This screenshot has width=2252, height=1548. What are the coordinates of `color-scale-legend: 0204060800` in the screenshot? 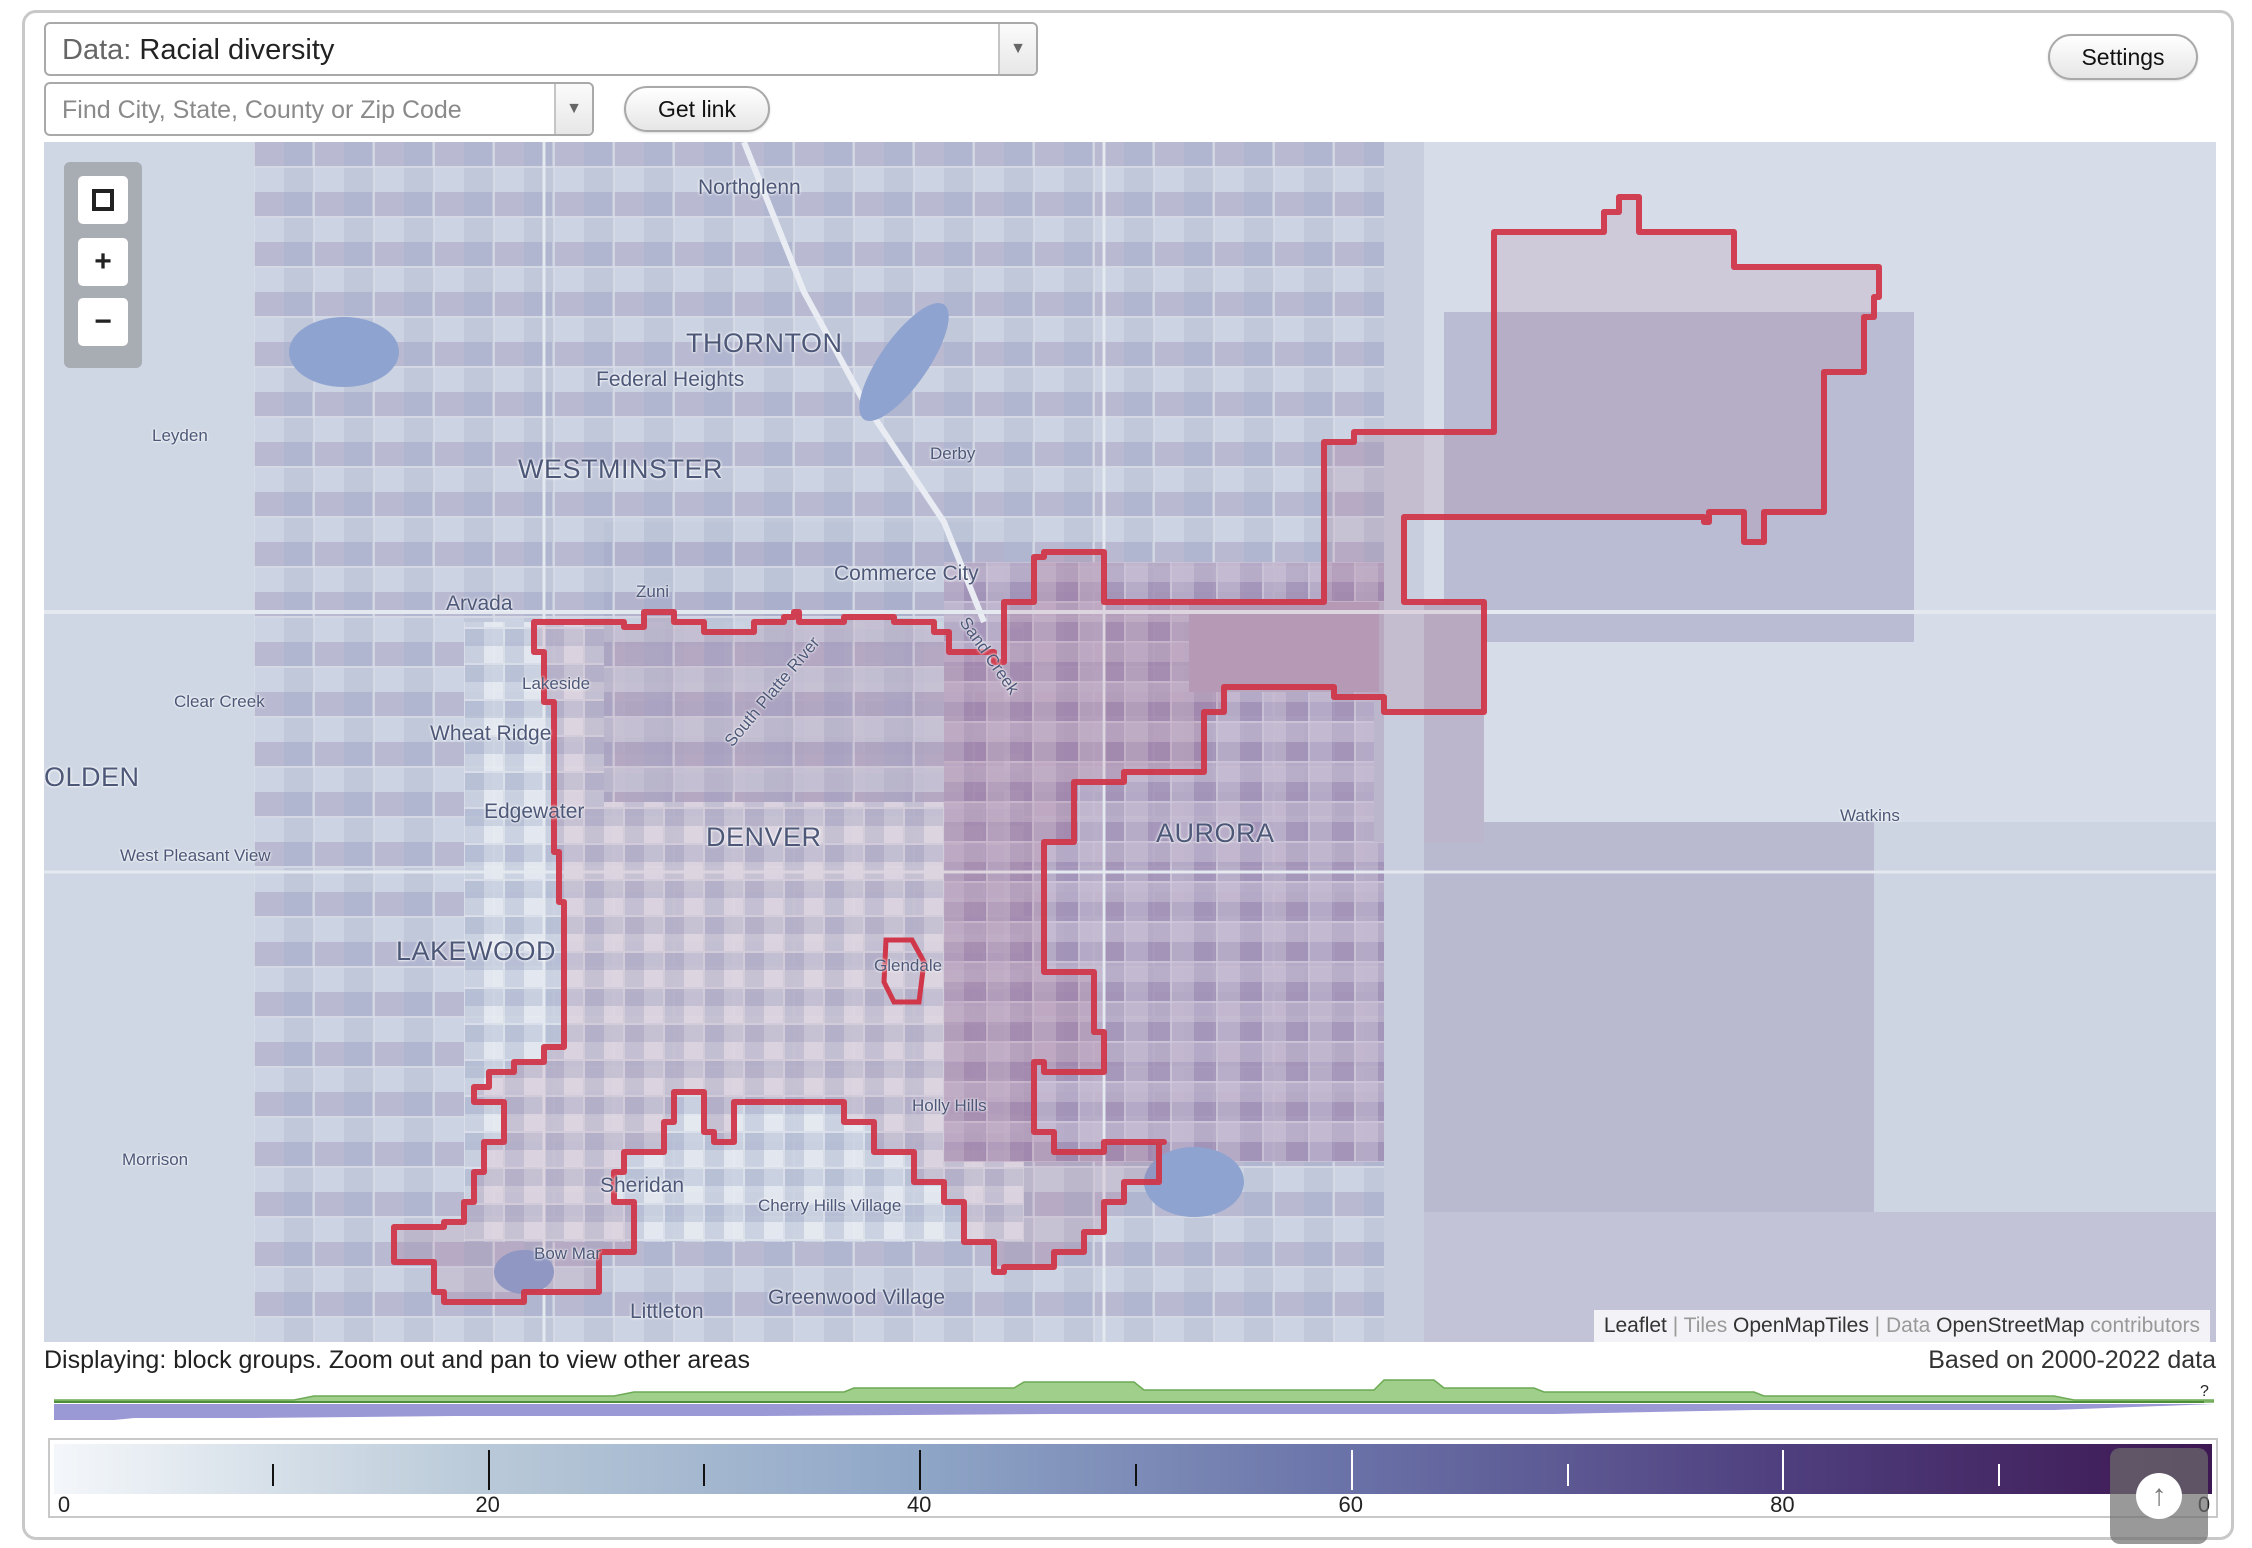 It's located at (1133, 1478).